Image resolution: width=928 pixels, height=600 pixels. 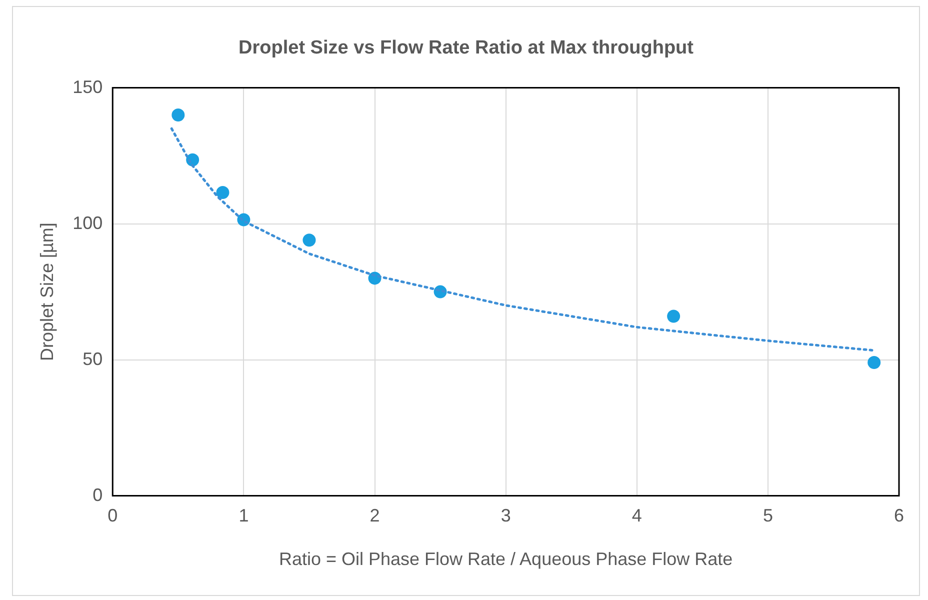 What do you see at coordinates (505, 516) in the screenshot?
I see `x-tick-label: 3` at bounding box center [505, 516].